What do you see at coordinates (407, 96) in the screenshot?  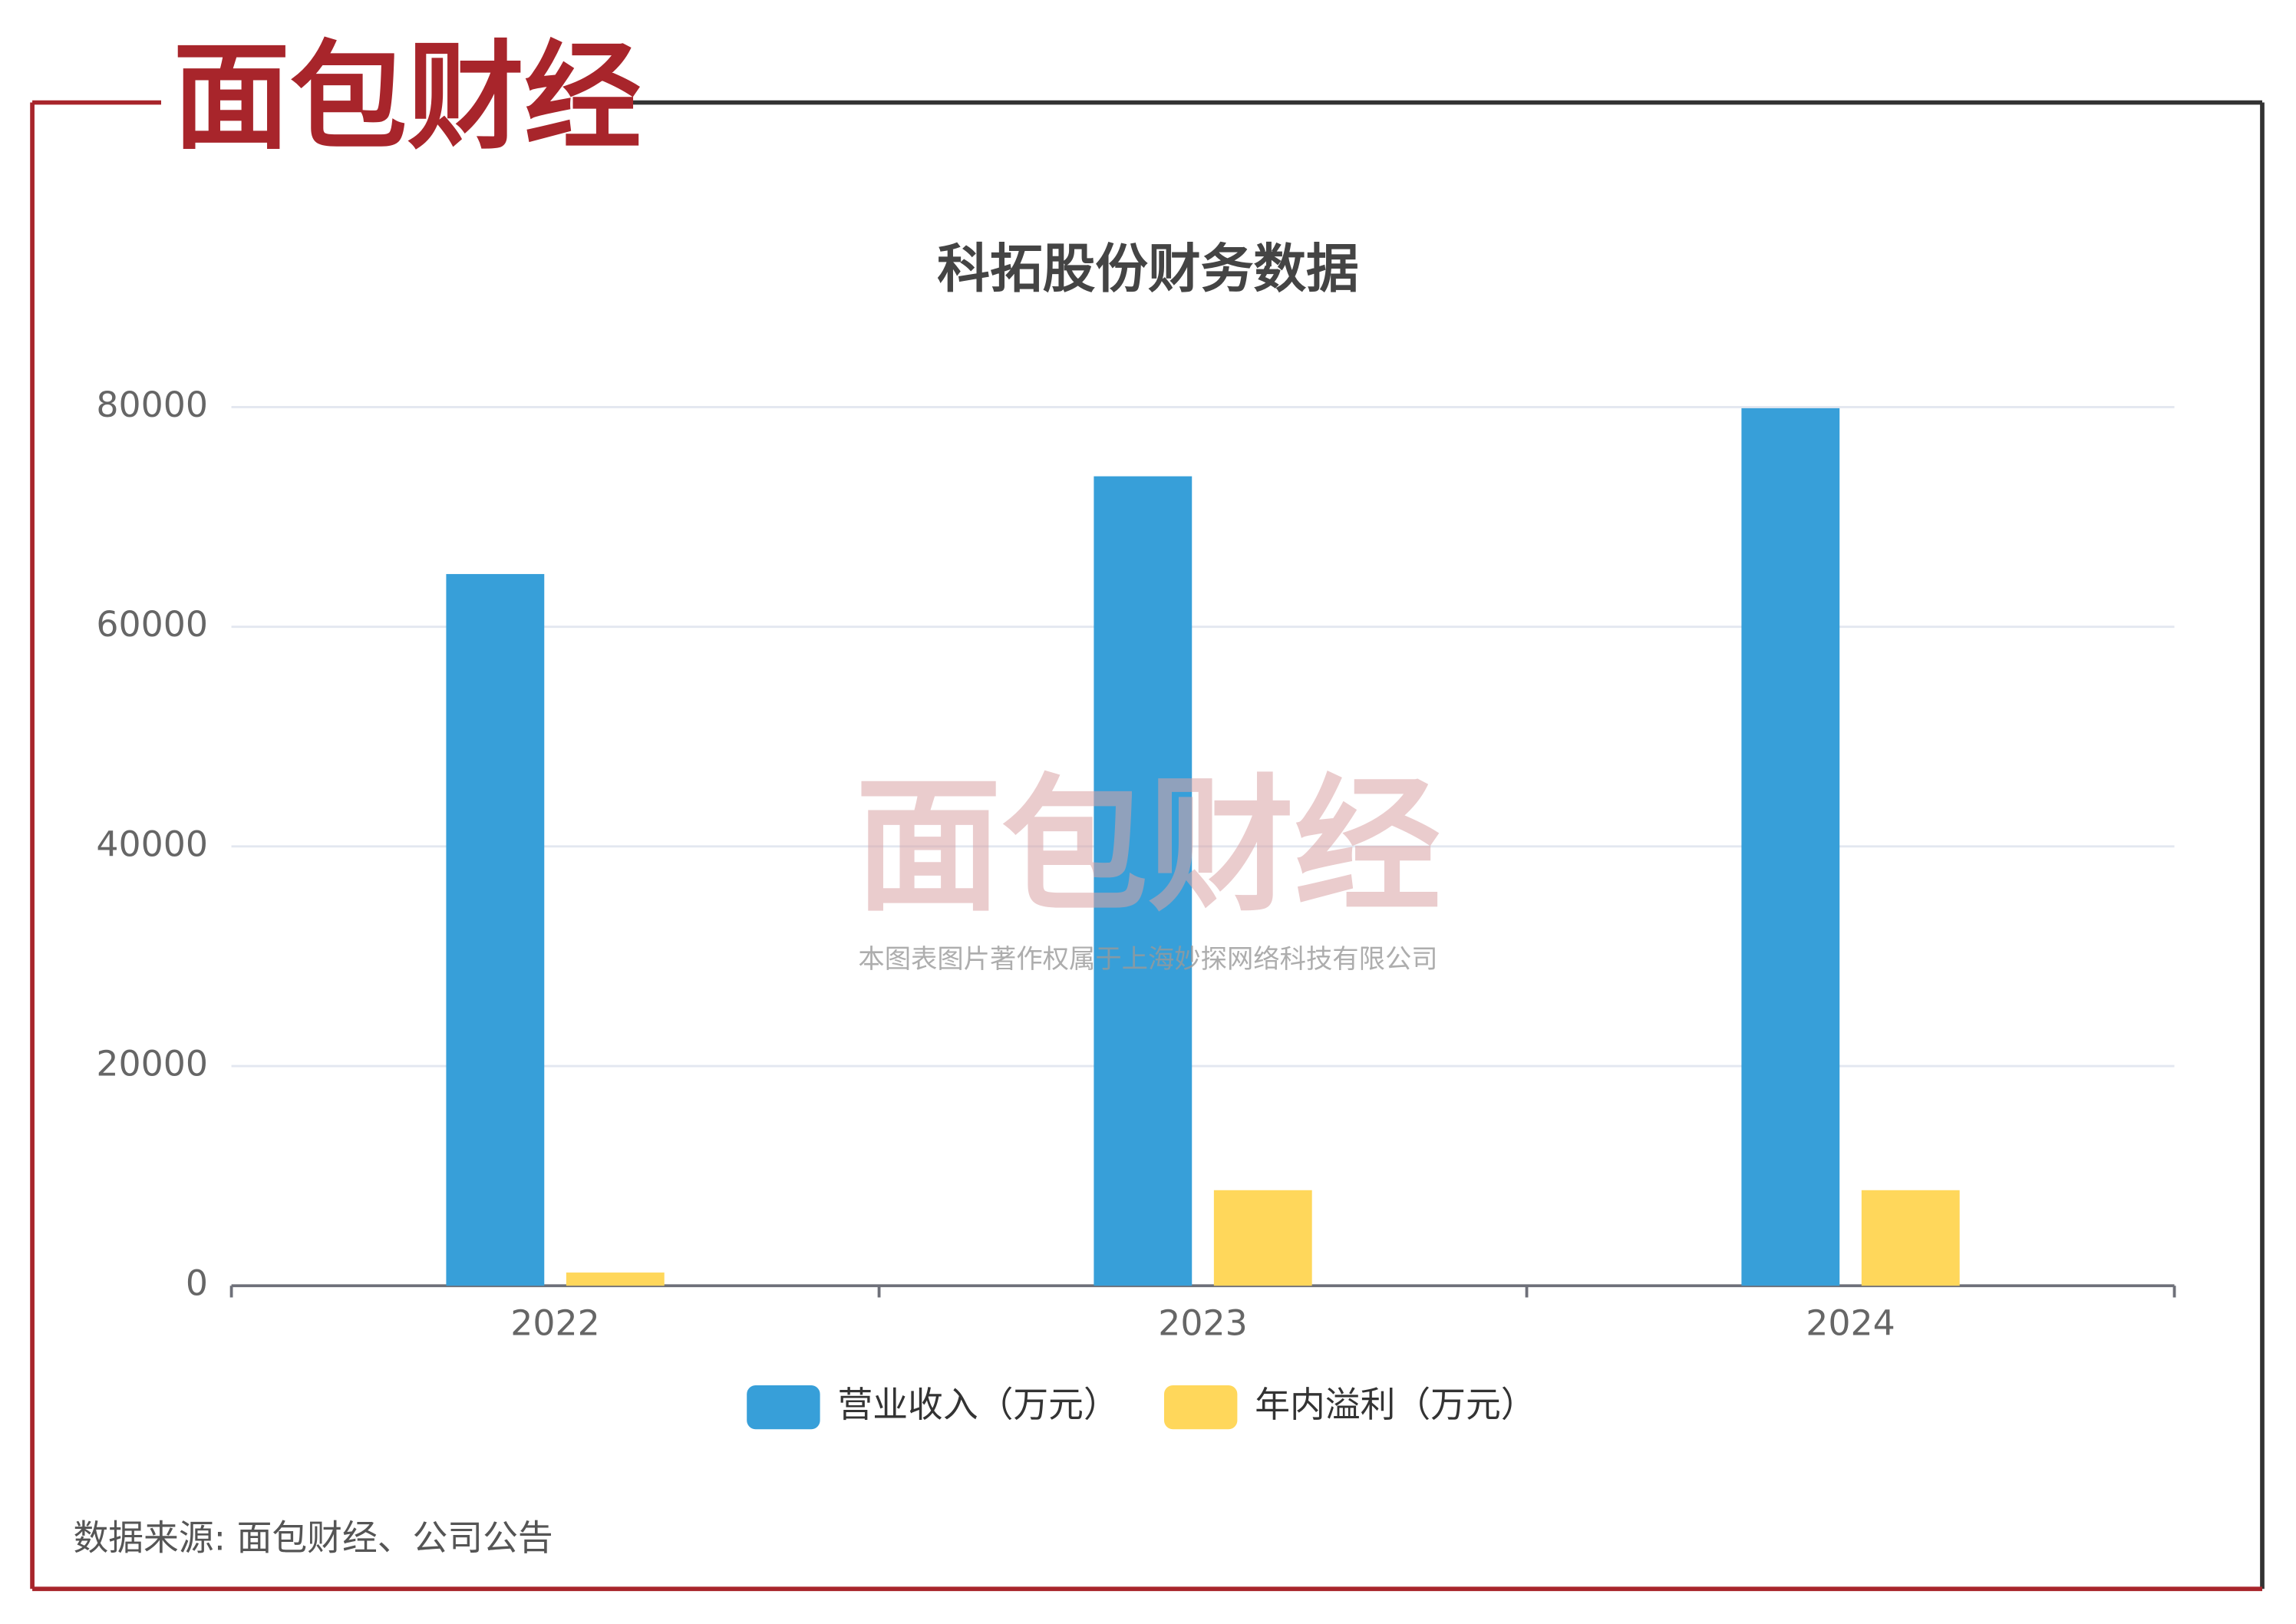 I see `logo: 面包财经` at bounding box center [407, 96].